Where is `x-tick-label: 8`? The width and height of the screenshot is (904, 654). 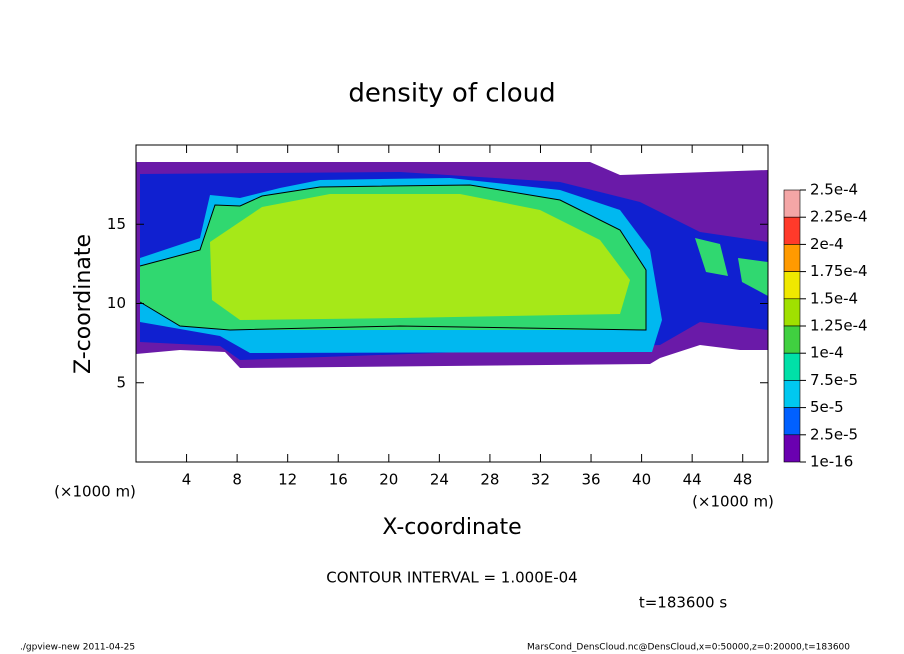
x-tick-label: 8 is located at coordinates (237, 480).